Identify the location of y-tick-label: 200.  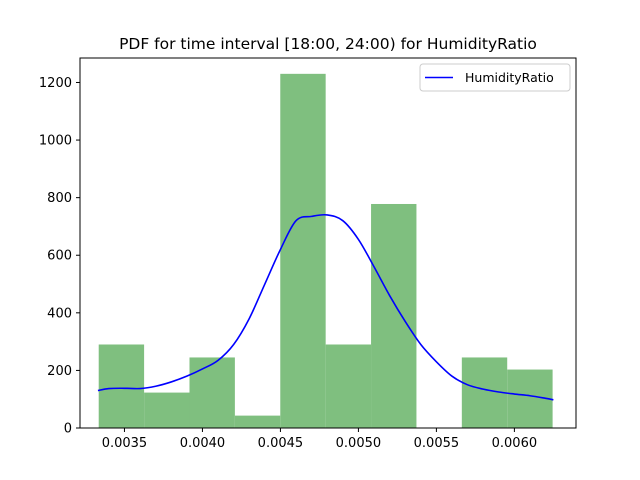
(59, 371).